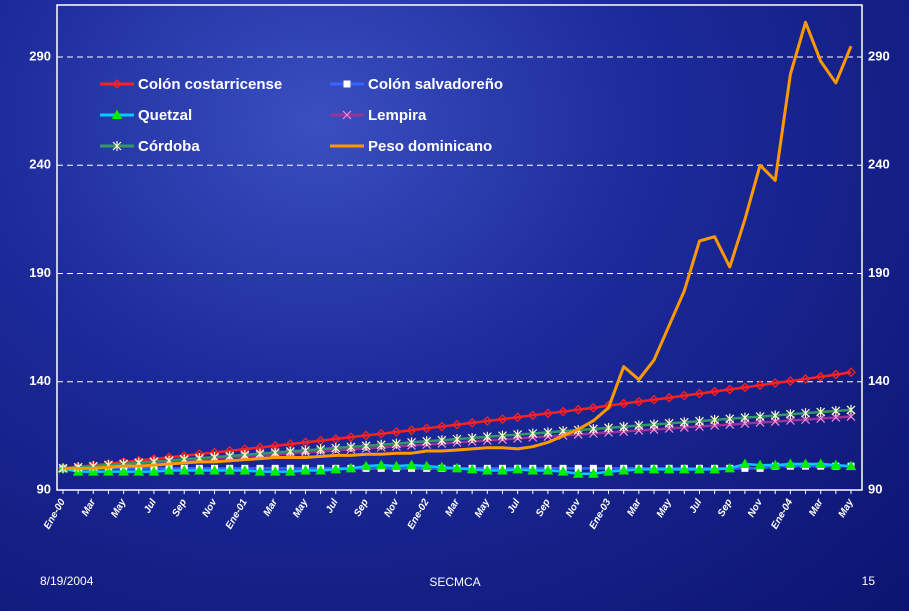 This screenshot has width=909, height=611. What do you see at coordinates (782, 514) in the screenshot?
I see `x-tick-label: Ene-04` at bounding box center [782, 514].